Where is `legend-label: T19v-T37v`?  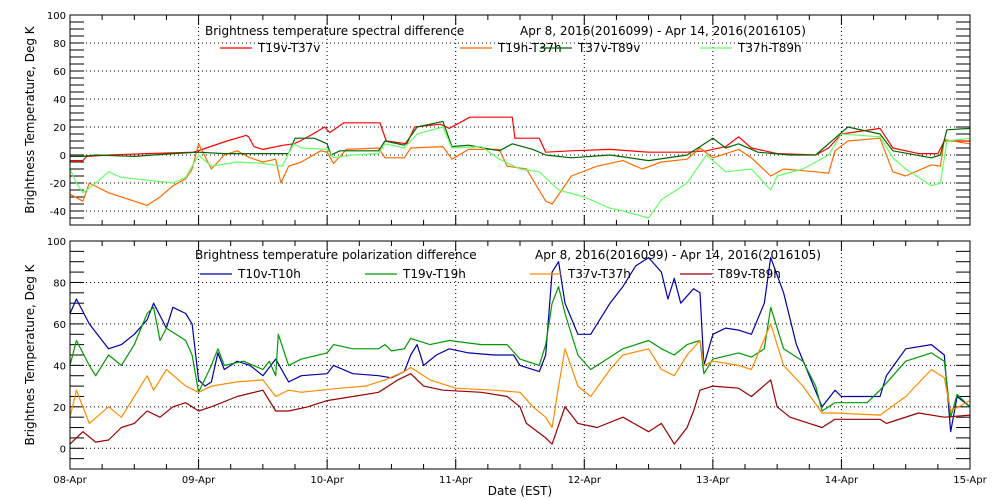
legend-label: T19v-T37v is located at coordinates (288, 48).